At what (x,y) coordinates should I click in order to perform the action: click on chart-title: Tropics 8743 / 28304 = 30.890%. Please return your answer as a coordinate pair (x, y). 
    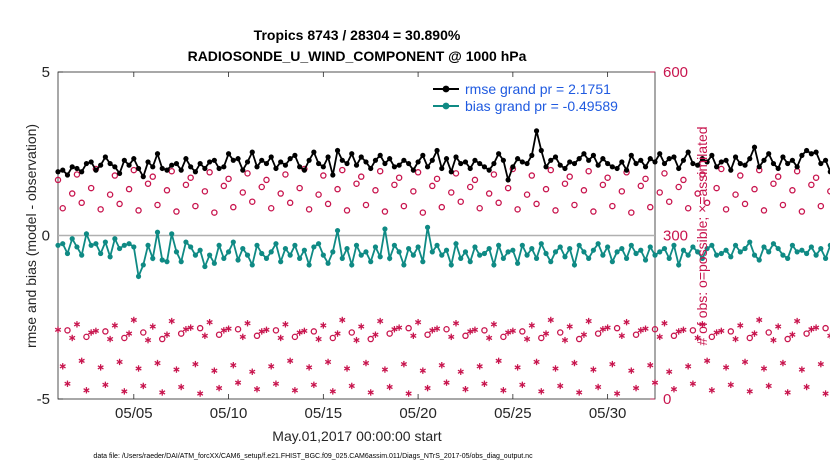
    Looking at the image, I should click on (357, 35).